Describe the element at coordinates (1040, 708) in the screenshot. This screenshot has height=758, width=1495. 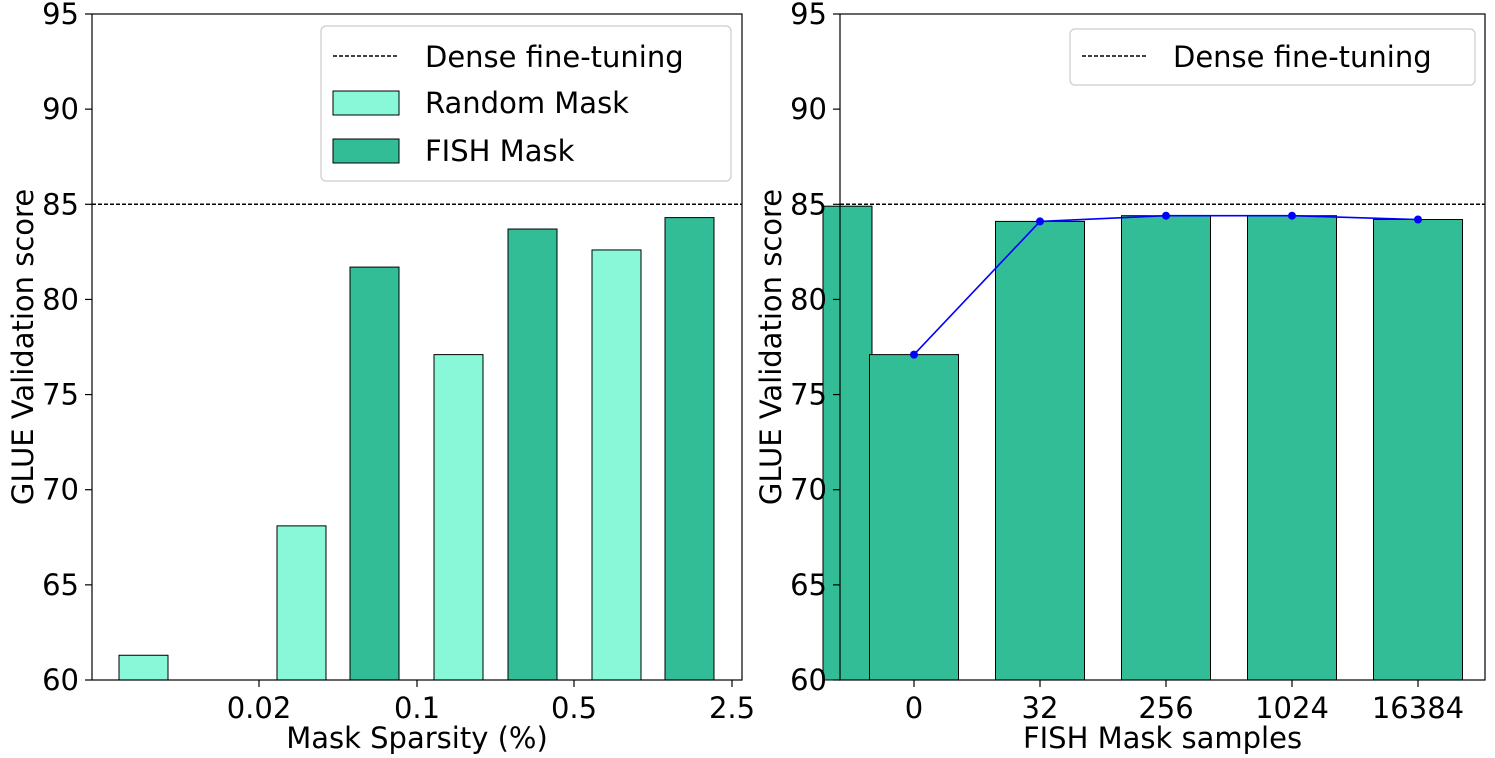
I see `x-tick-label: 32` at that location.